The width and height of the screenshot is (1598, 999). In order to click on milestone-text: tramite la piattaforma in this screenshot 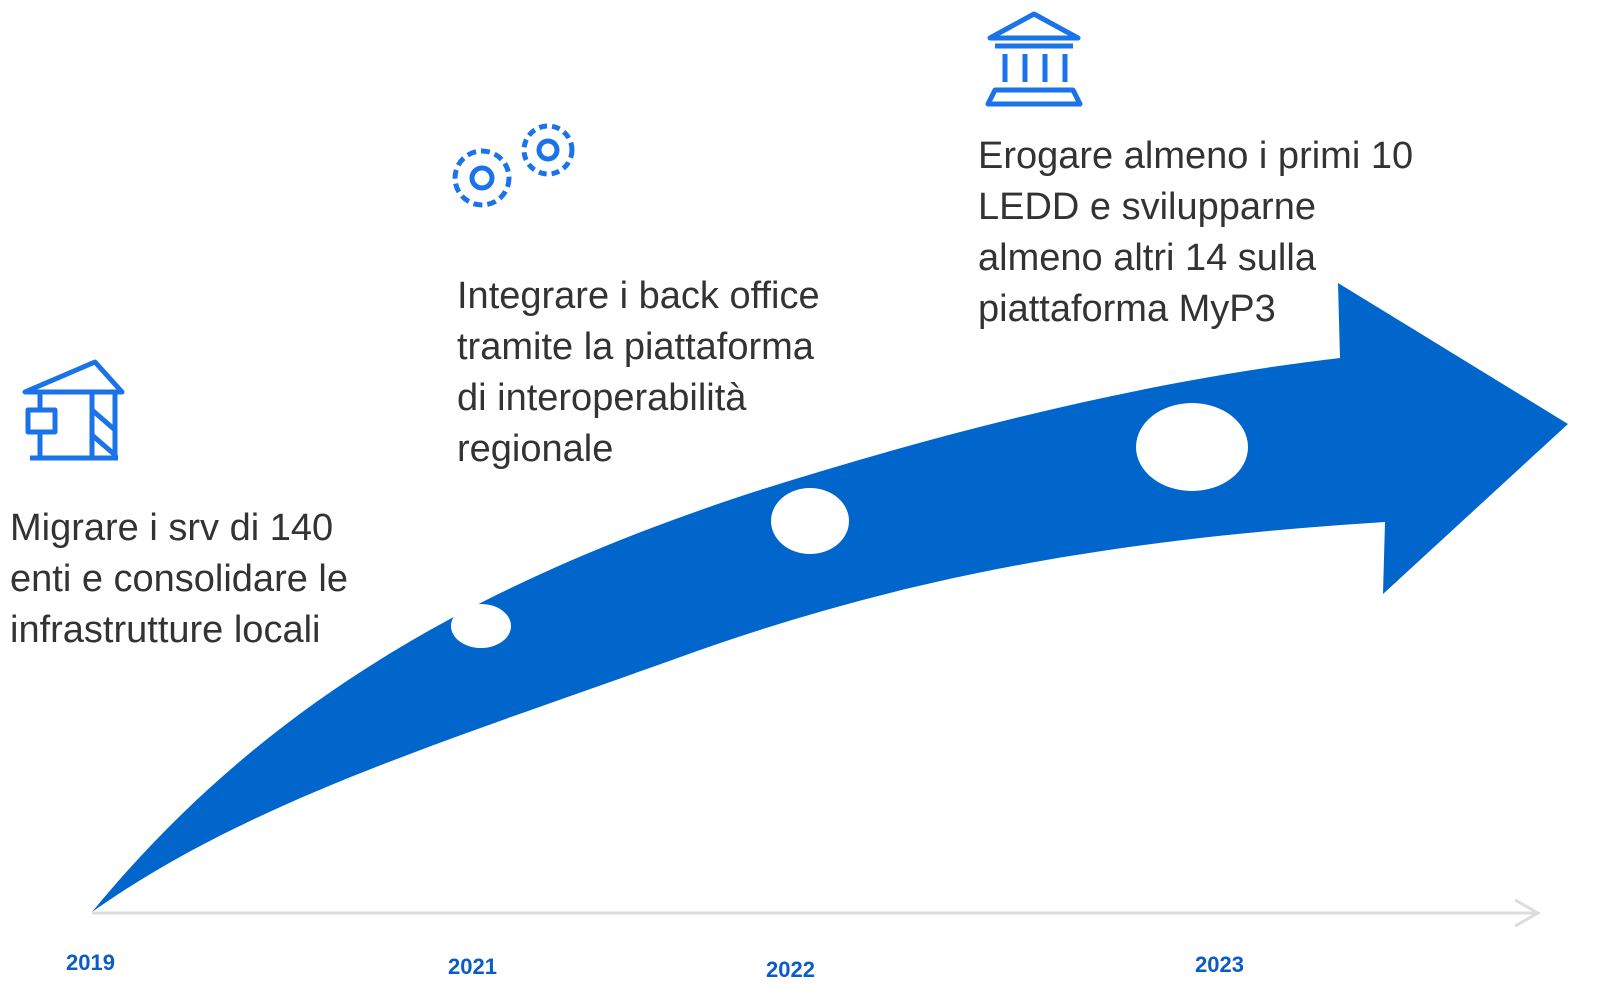, I will do `click(636, 347)`.